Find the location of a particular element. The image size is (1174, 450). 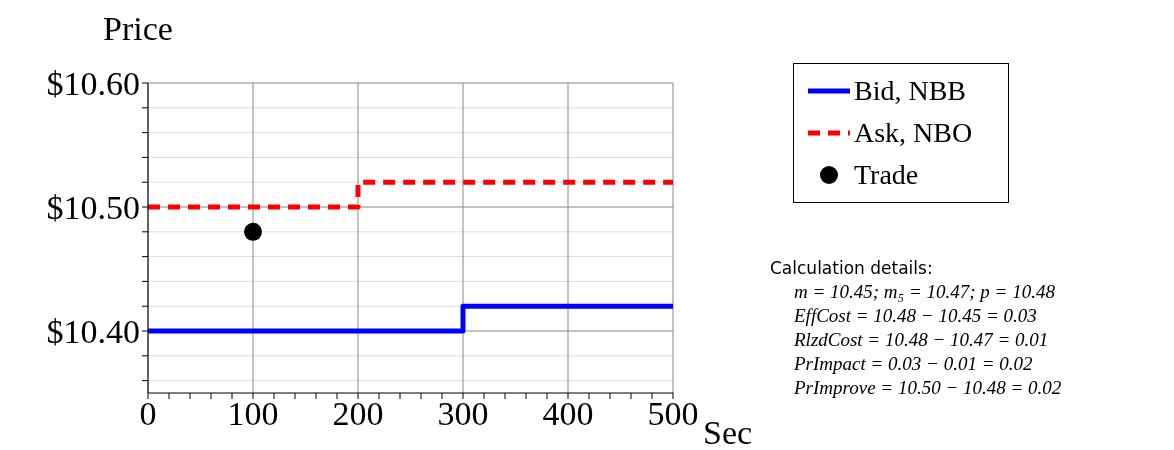

x-tick-label: 100 is located at coordinates (253, 414).